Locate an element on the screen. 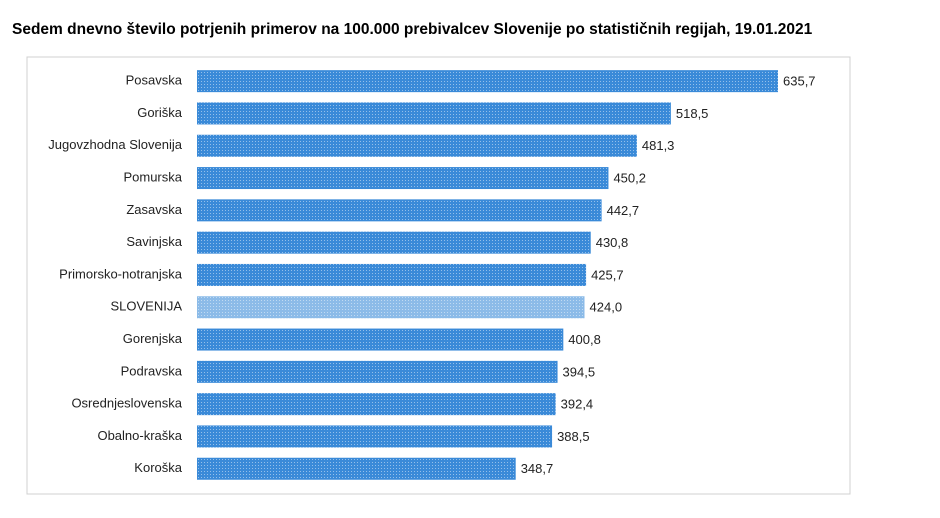 Image resolution: width=940 pixels, height=518 pixels. category-label: Zasavska is located at coordinates (154, 209).